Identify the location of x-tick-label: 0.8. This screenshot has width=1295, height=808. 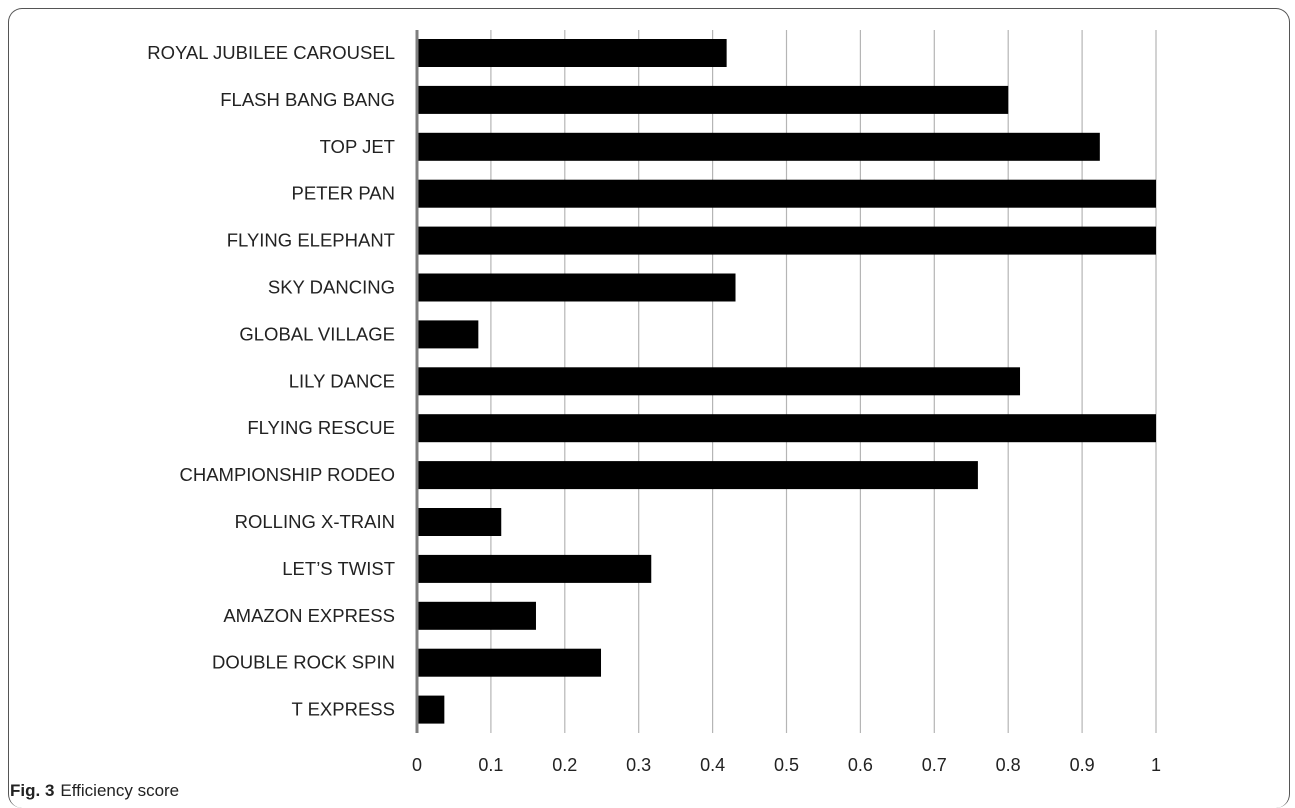
(1008, 765).